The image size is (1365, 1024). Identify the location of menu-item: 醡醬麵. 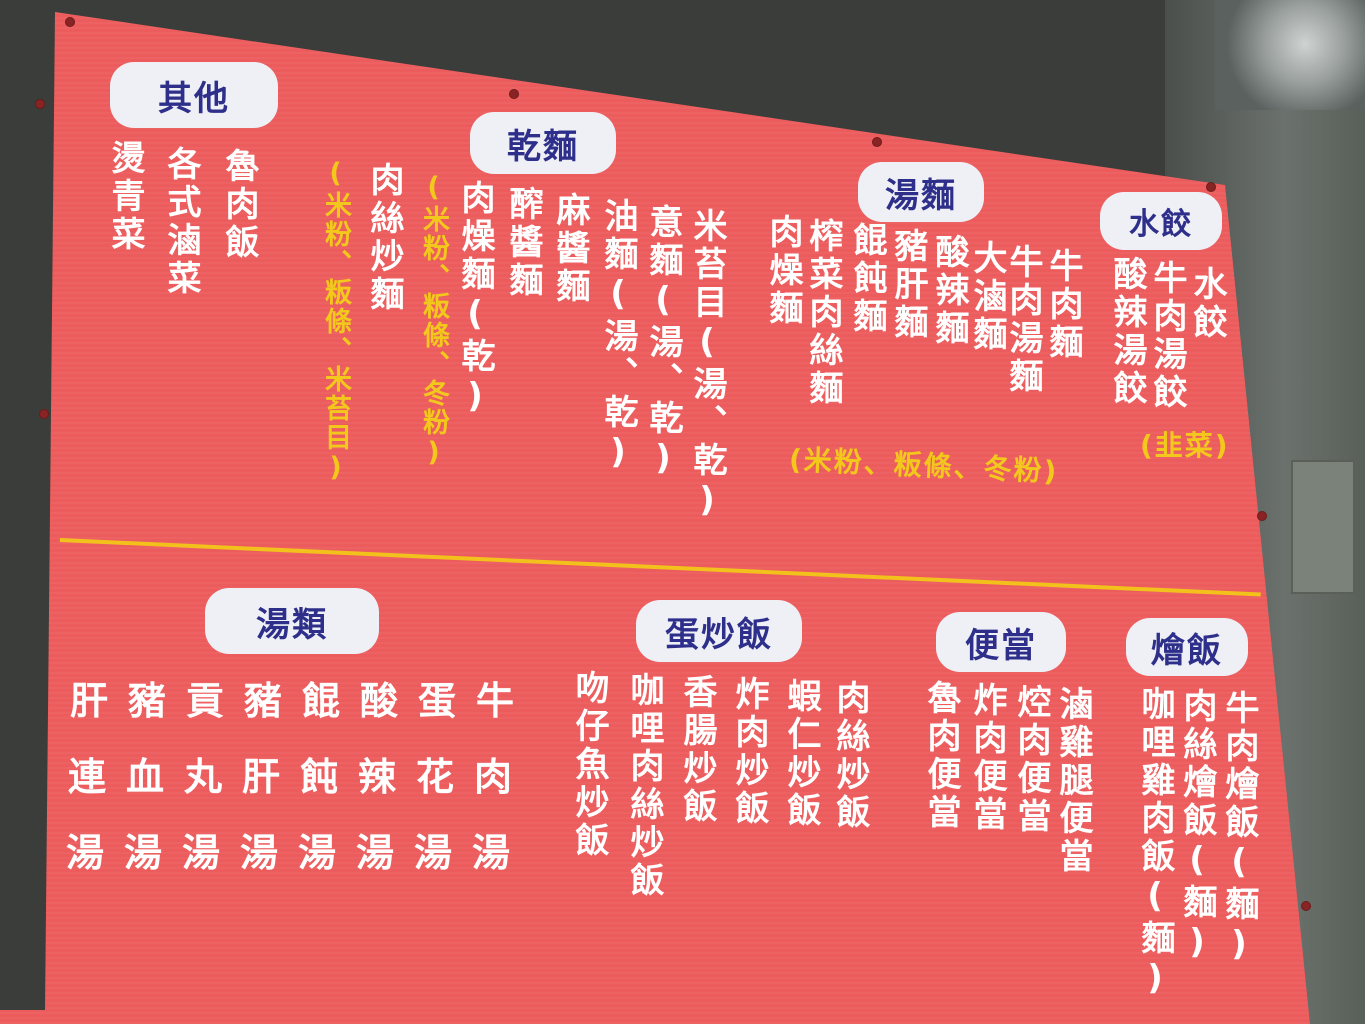
(523, 243).